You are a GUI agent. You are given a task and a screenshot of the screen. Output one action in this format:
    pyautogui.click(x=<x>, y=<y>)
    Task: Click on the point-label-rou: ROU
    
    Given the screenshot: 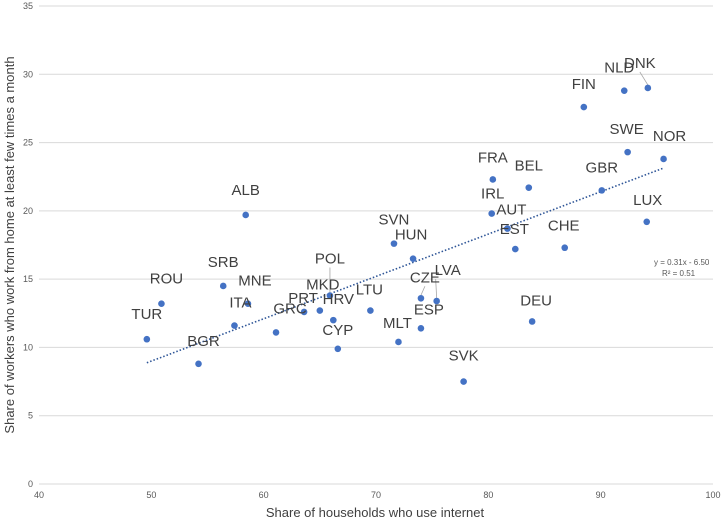 What is the action you would take?
    pyautogui.click(x=166, y=279)
    